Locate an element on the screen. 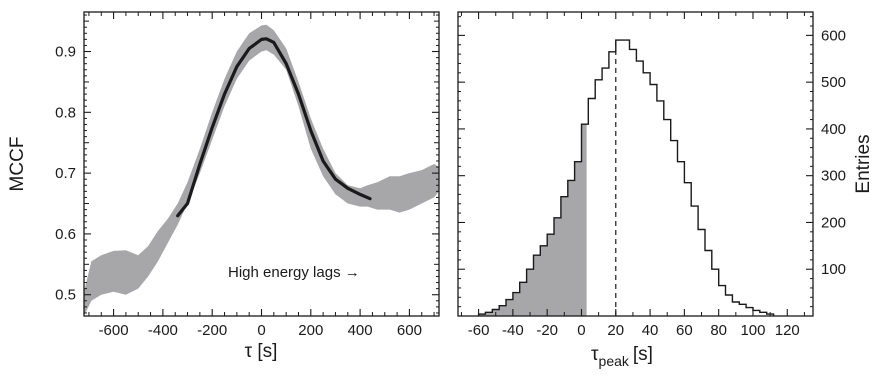 Image resolution: width=875 pixels, height=375 pixels. x-tick-label: -400 is located at coordinates (163, 330).